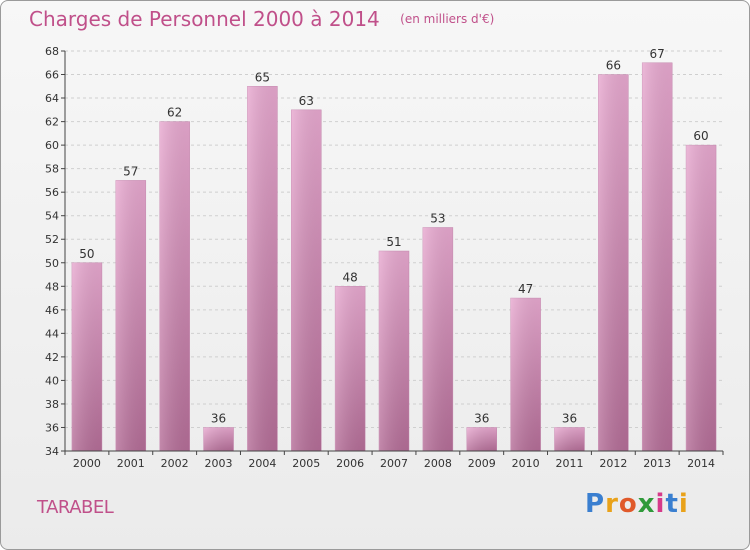 The width and height of the screenshot is (750, 550). Describe the element at coordinates (52, 75) in the screenshot. I see `y-tick-label: 66` at that location.